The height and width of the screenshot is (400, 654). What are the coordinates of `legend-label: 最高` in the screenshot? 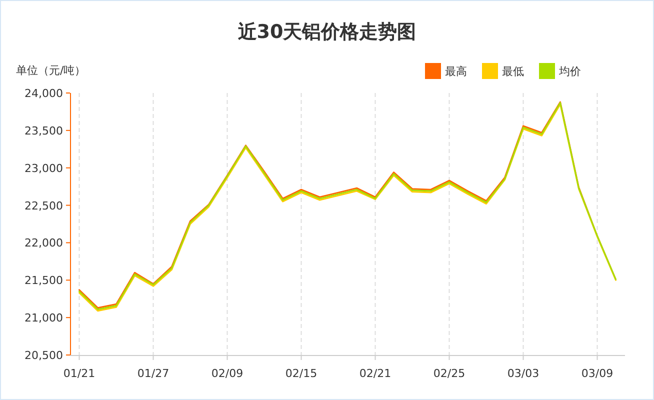 It's located at (456, 71).